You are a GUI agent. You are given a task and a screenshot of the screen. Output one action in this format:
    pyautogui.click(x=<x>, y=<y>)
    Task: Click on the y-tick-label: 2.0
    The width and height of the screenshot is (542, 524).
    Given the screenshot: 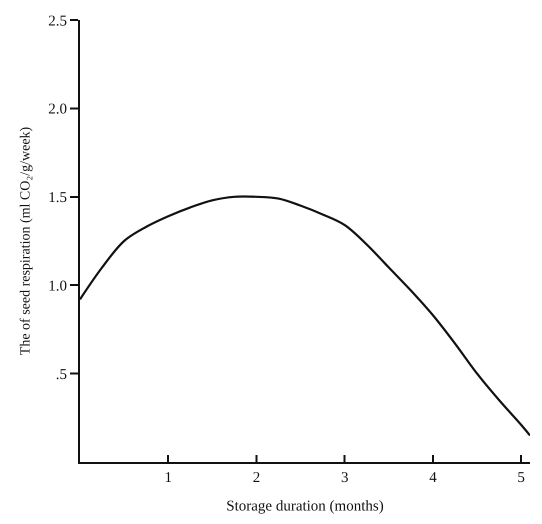 What is the action you would take?
    pyautogui.click(x=57, y=110)
    